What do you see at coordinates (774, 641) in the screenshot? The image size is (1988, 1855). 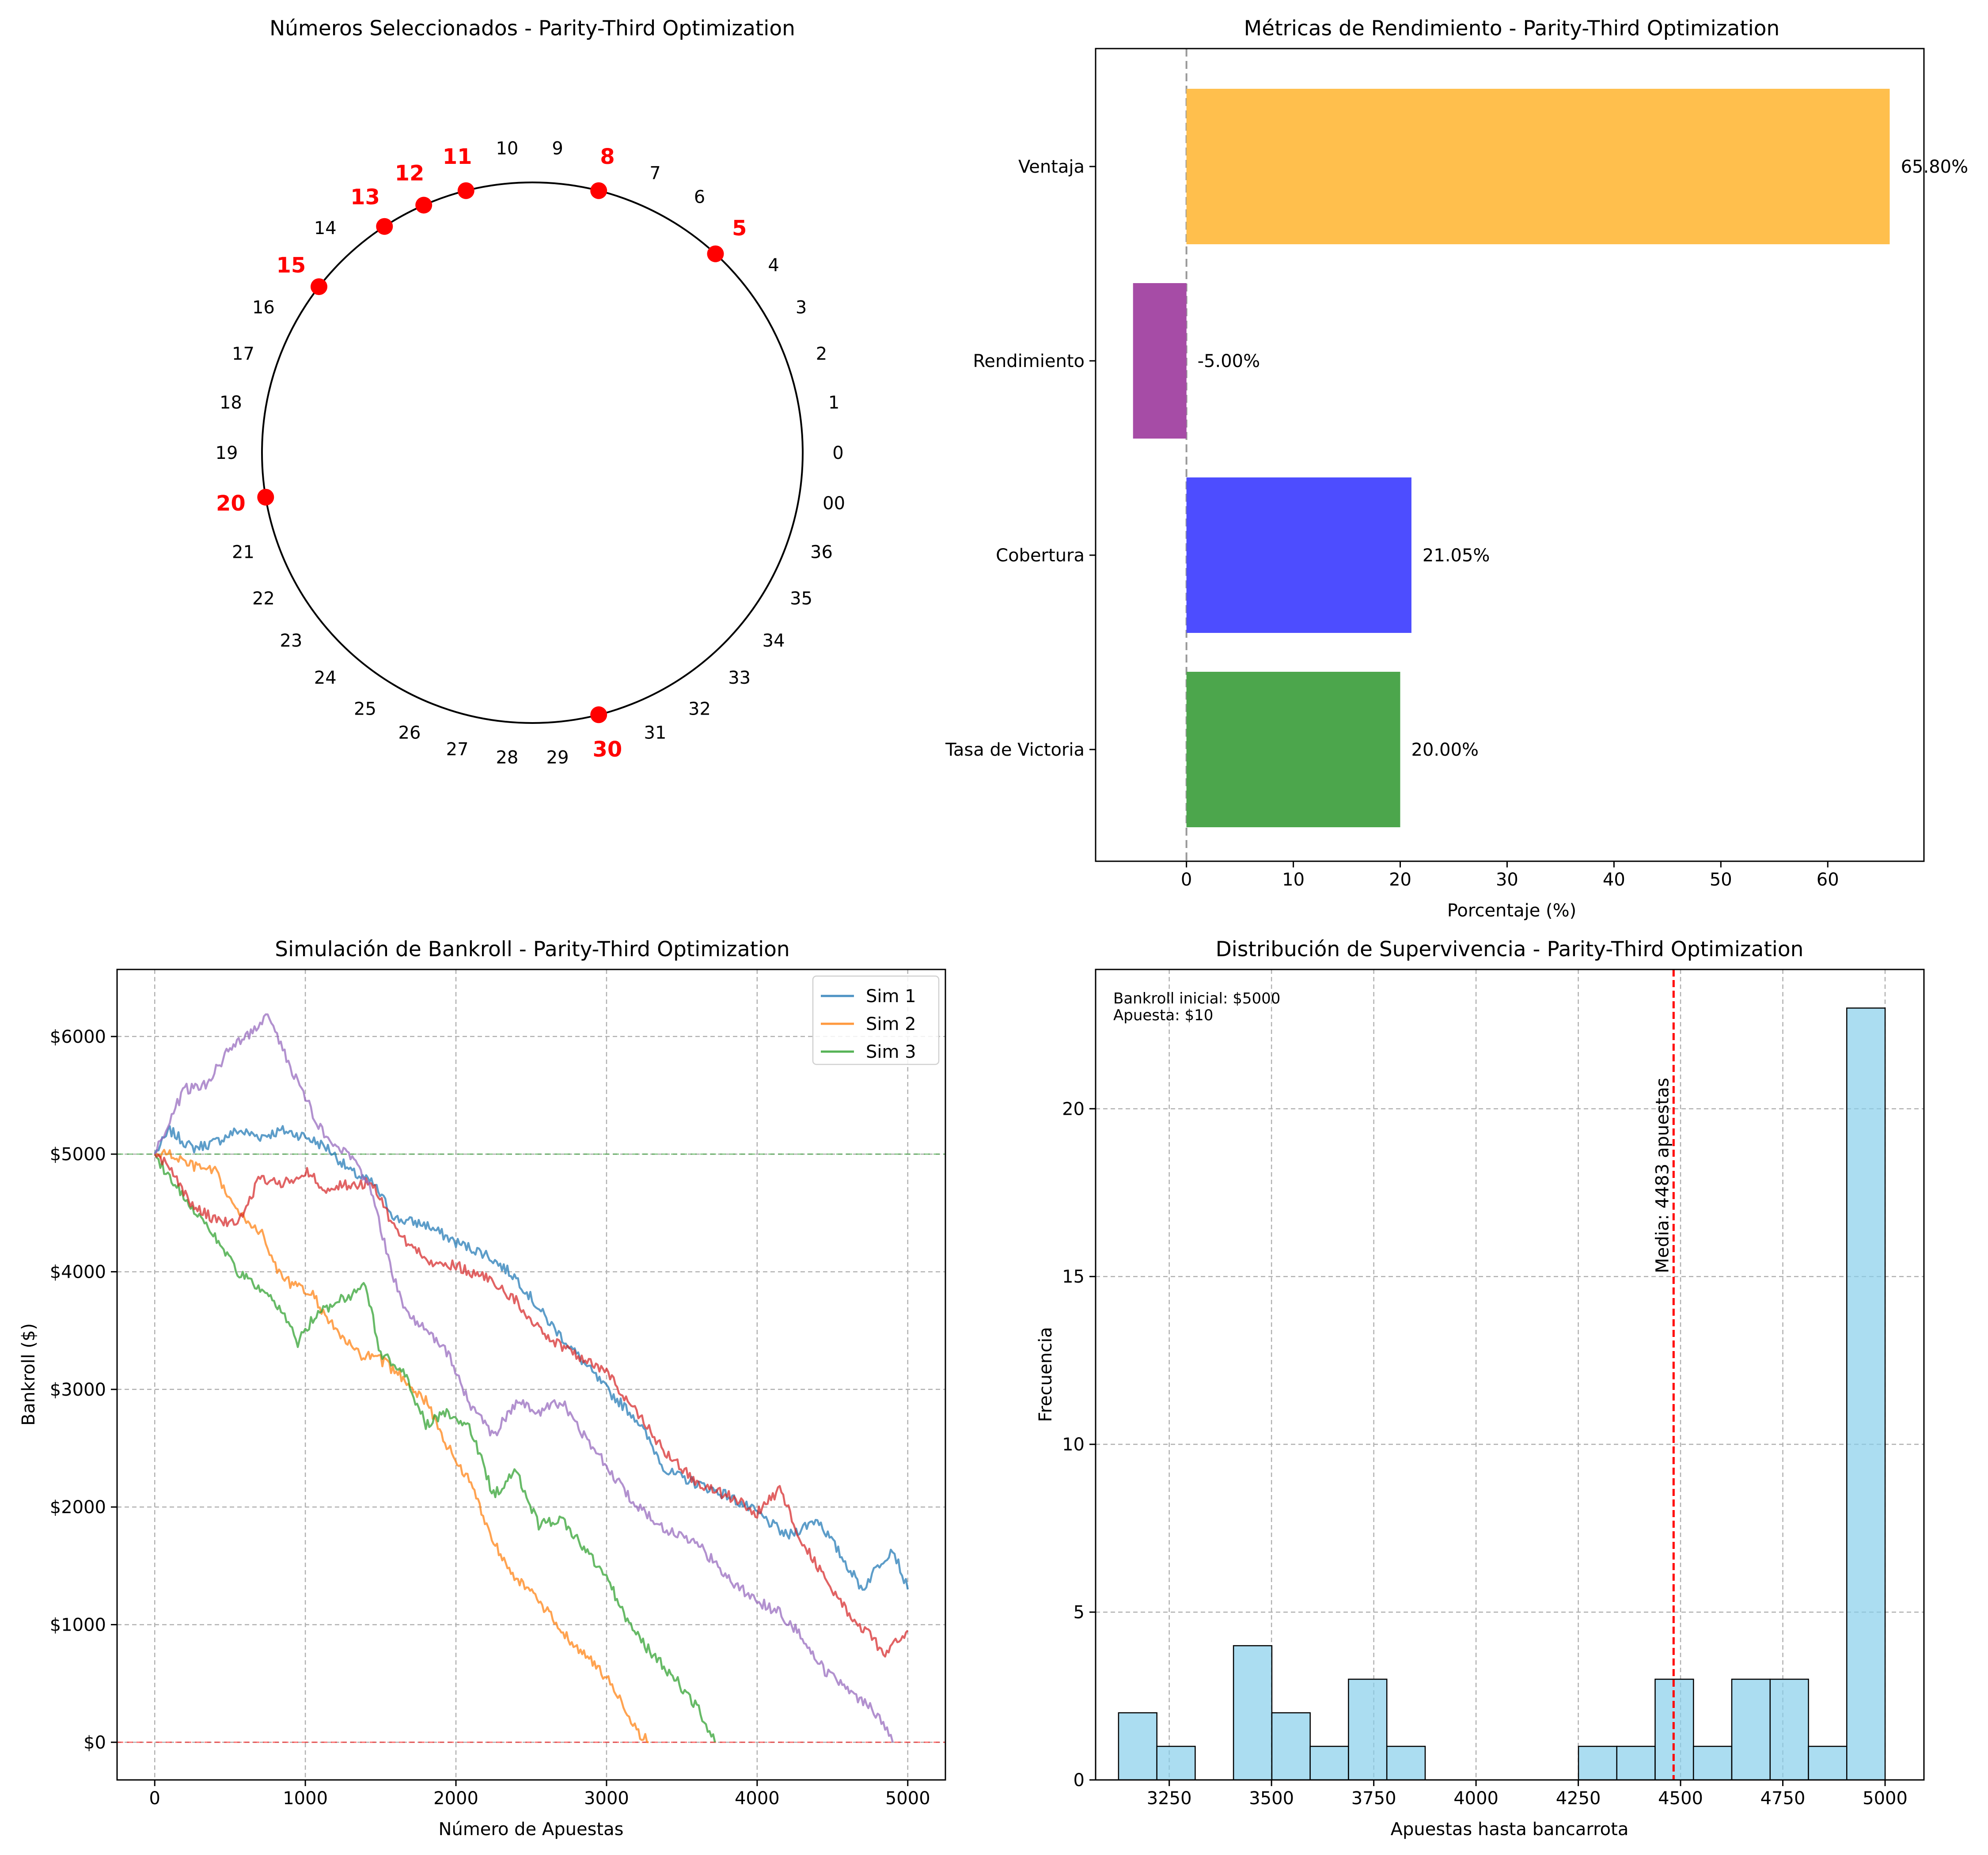 I see `roulette-number-label: 34` at bounding box center [774, 641].